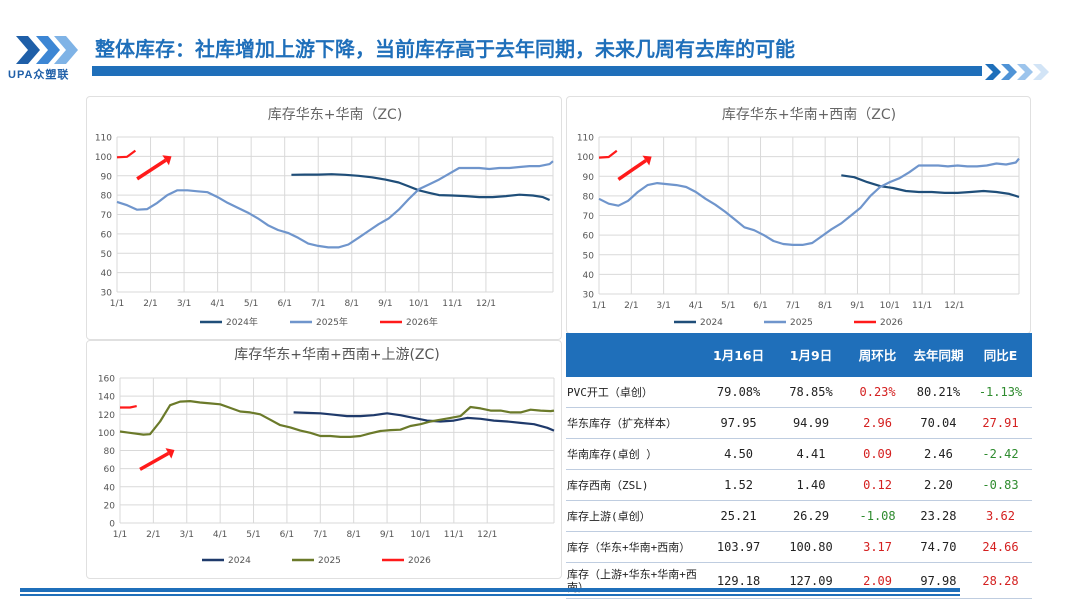 The height and width of the screenshot is (608, 1080). What do you see at coordinates (284, 304) in the screenshot?
I see `x-tick-label: 6/1` at bounding box center [284, 304].